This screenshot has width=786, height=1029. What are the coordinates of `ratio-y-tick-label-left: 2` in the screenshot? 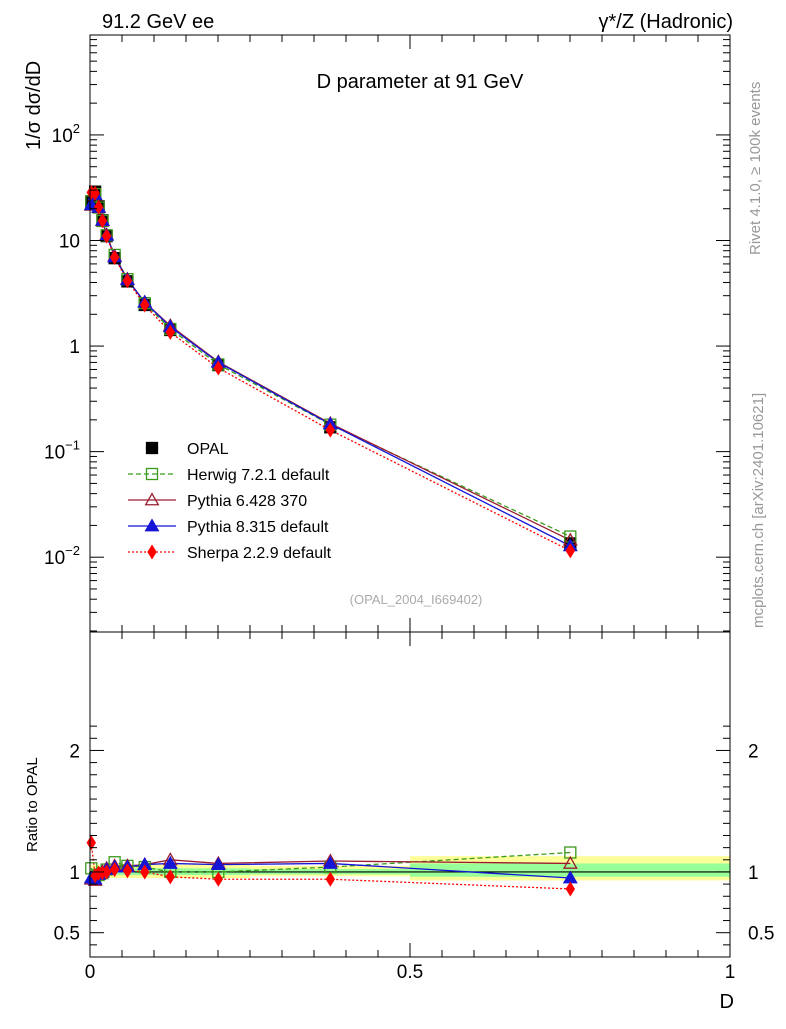 It's located at (74, 751).